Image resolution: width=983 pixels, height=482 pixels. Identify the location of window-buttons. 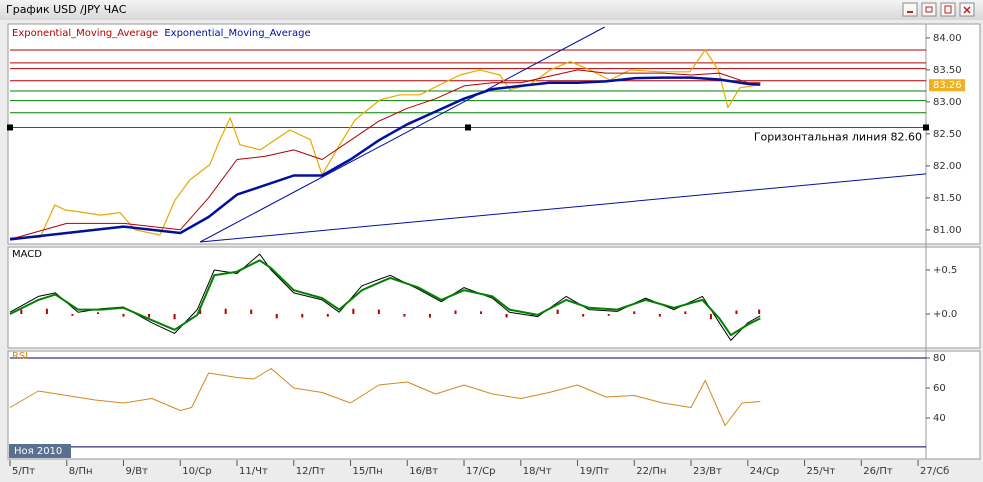
(938, 9).